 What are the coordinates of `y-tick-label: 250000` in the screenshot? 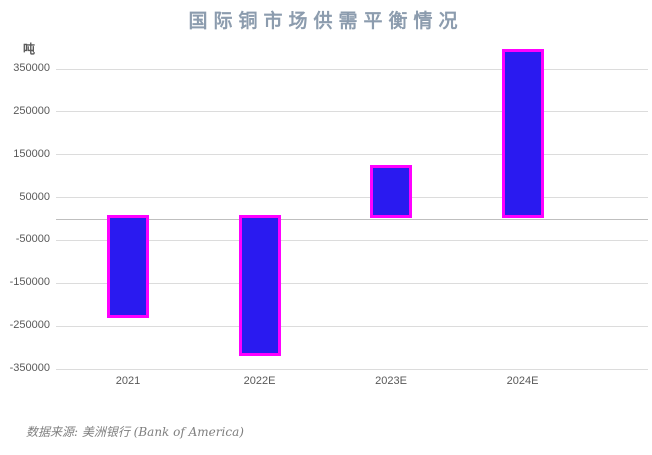 It's located at (31, 110).